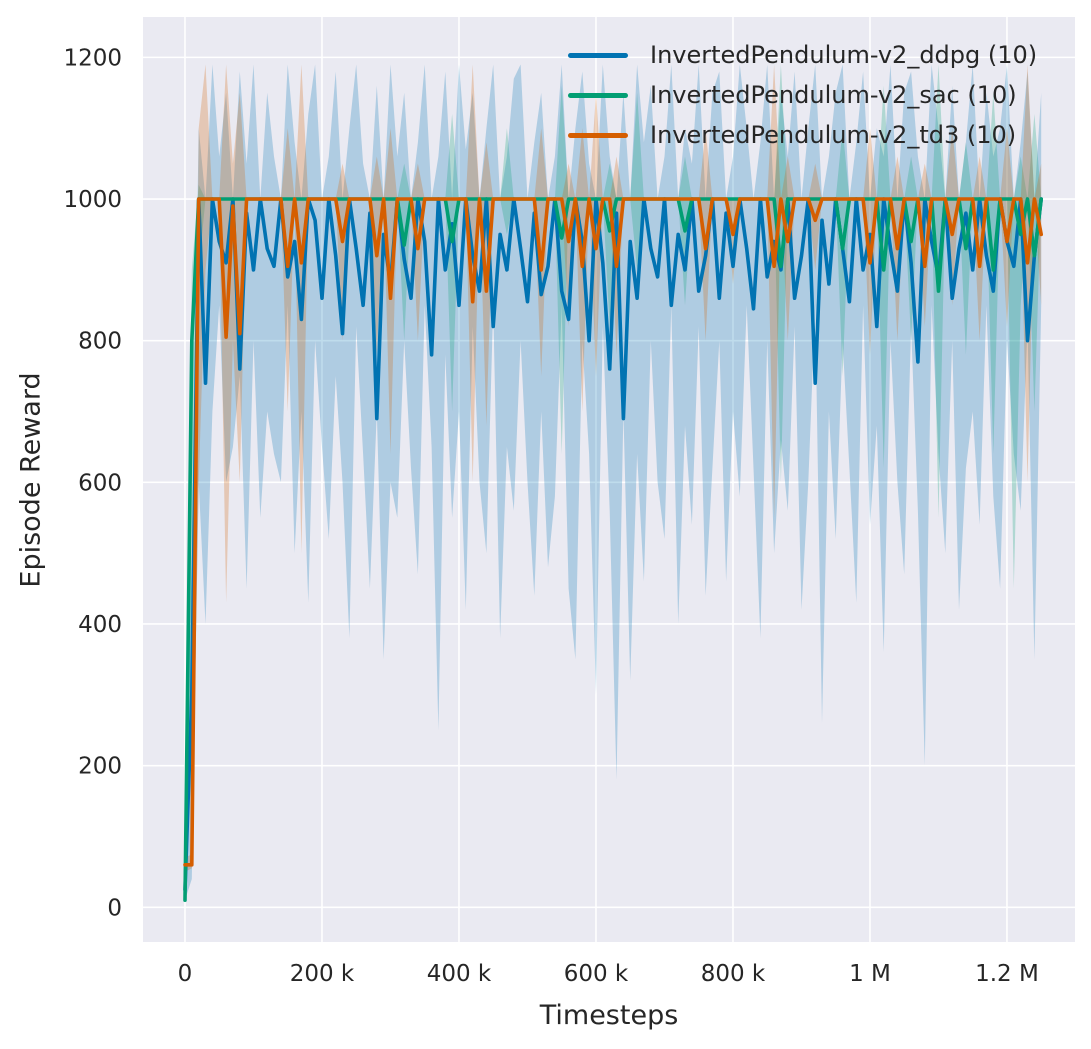 Image resolution: width=1091 pixels, height=1049 pixels. I want to click on y-tick-label: 600, so click(100, 483).